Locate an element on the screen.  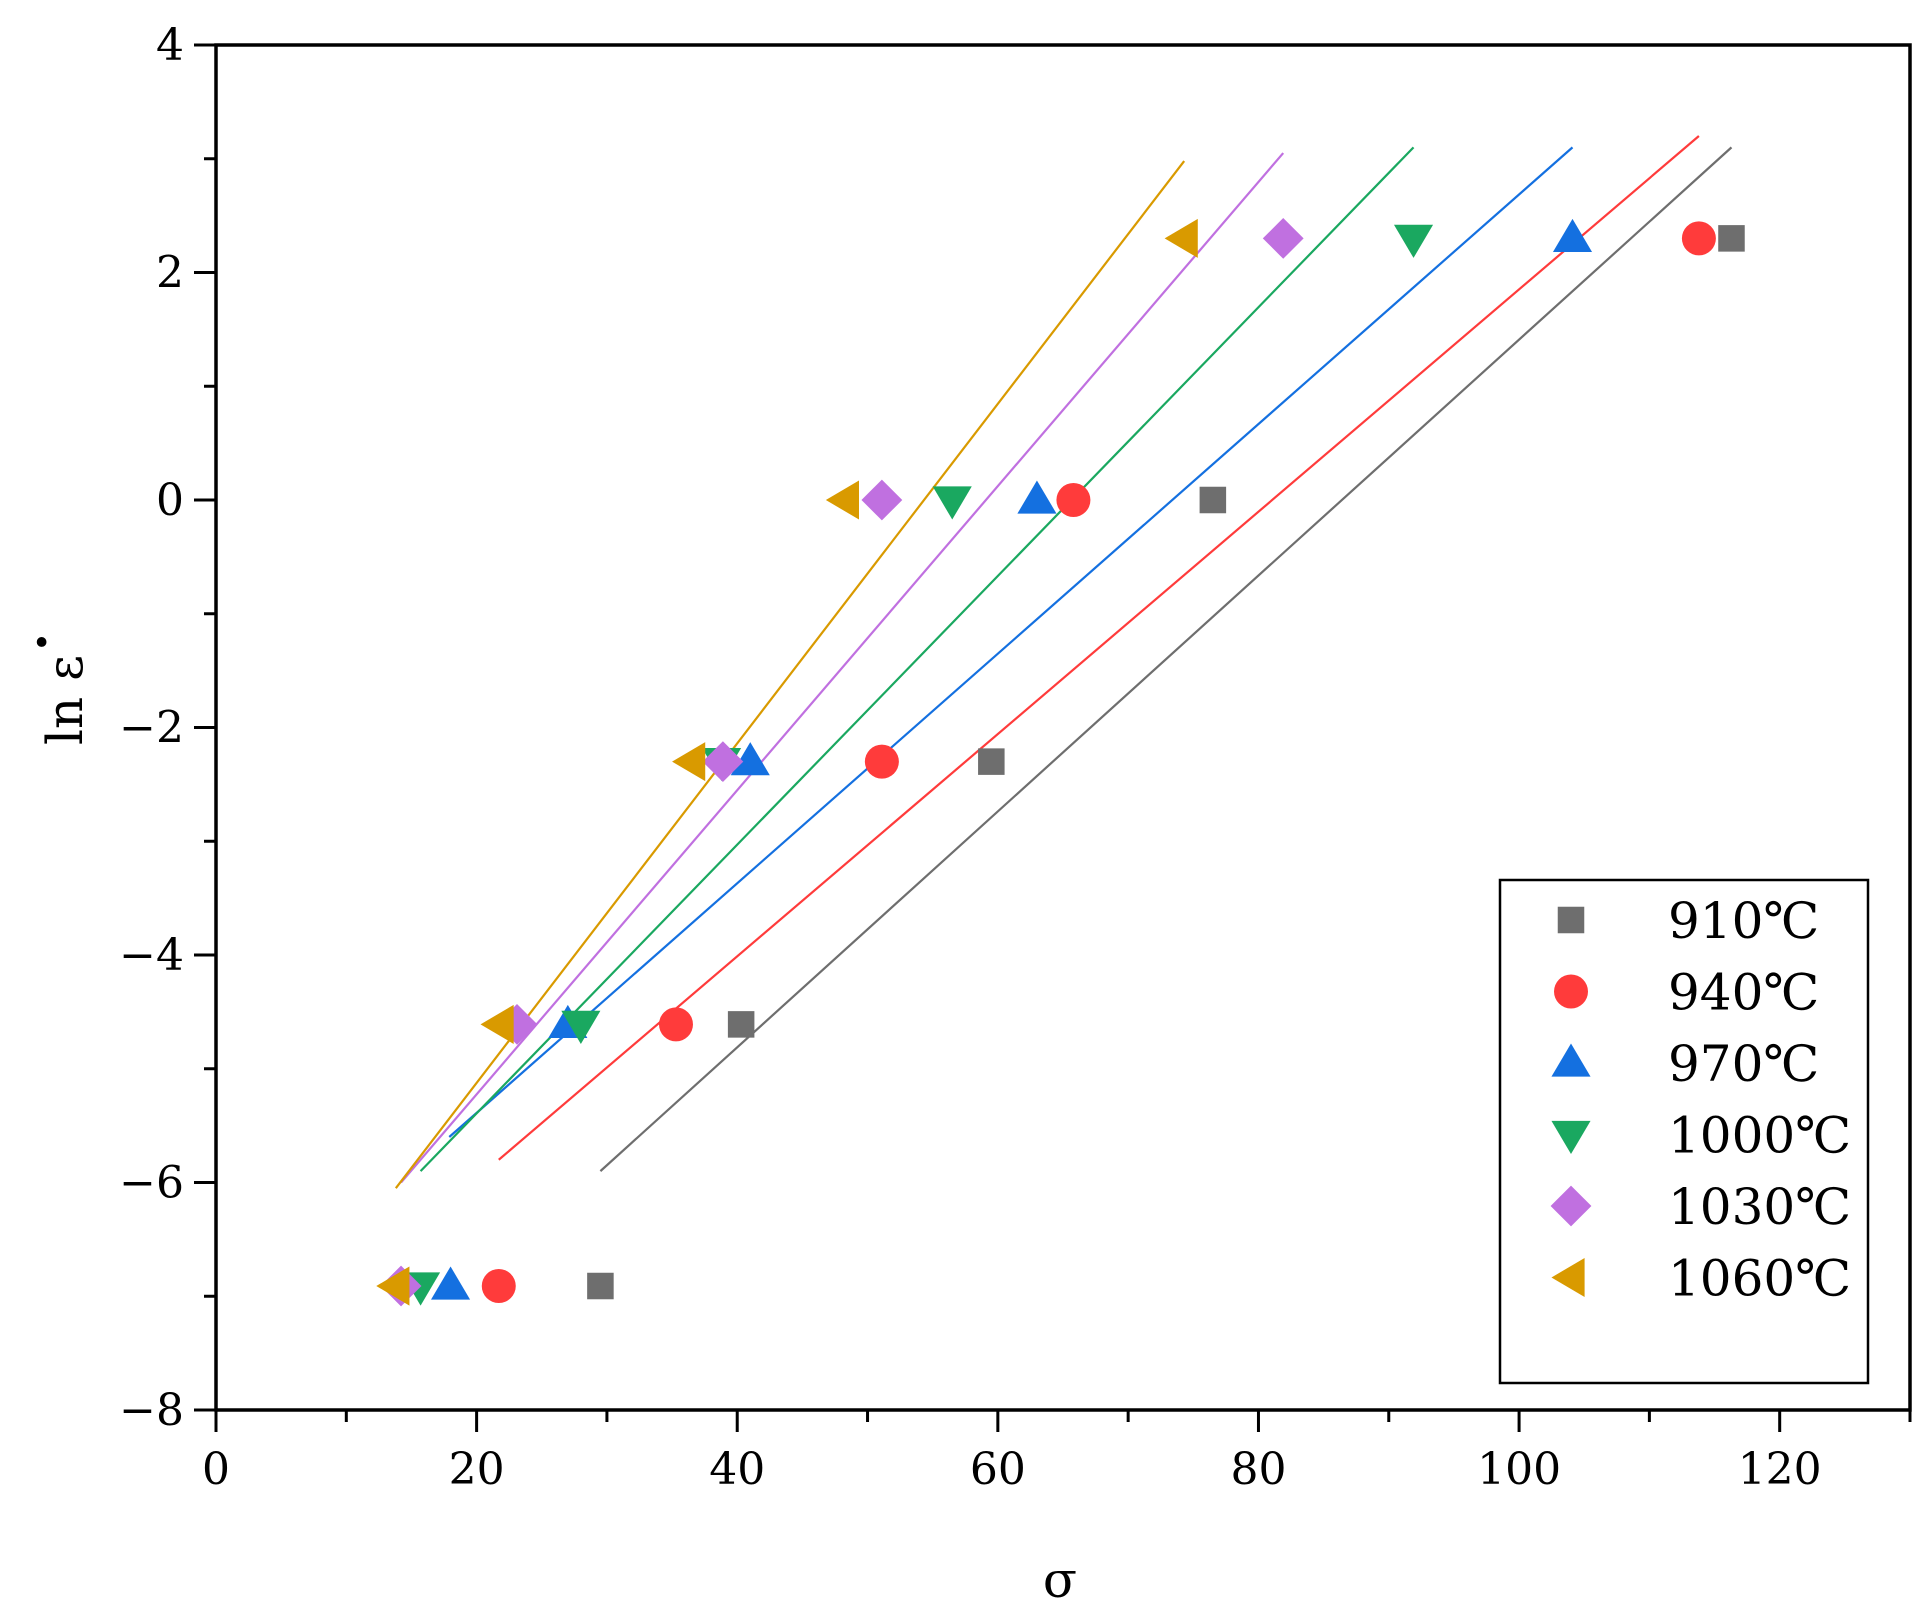
legend-label-series-5: 1060℃ is located at coordinates (1759, 1279).